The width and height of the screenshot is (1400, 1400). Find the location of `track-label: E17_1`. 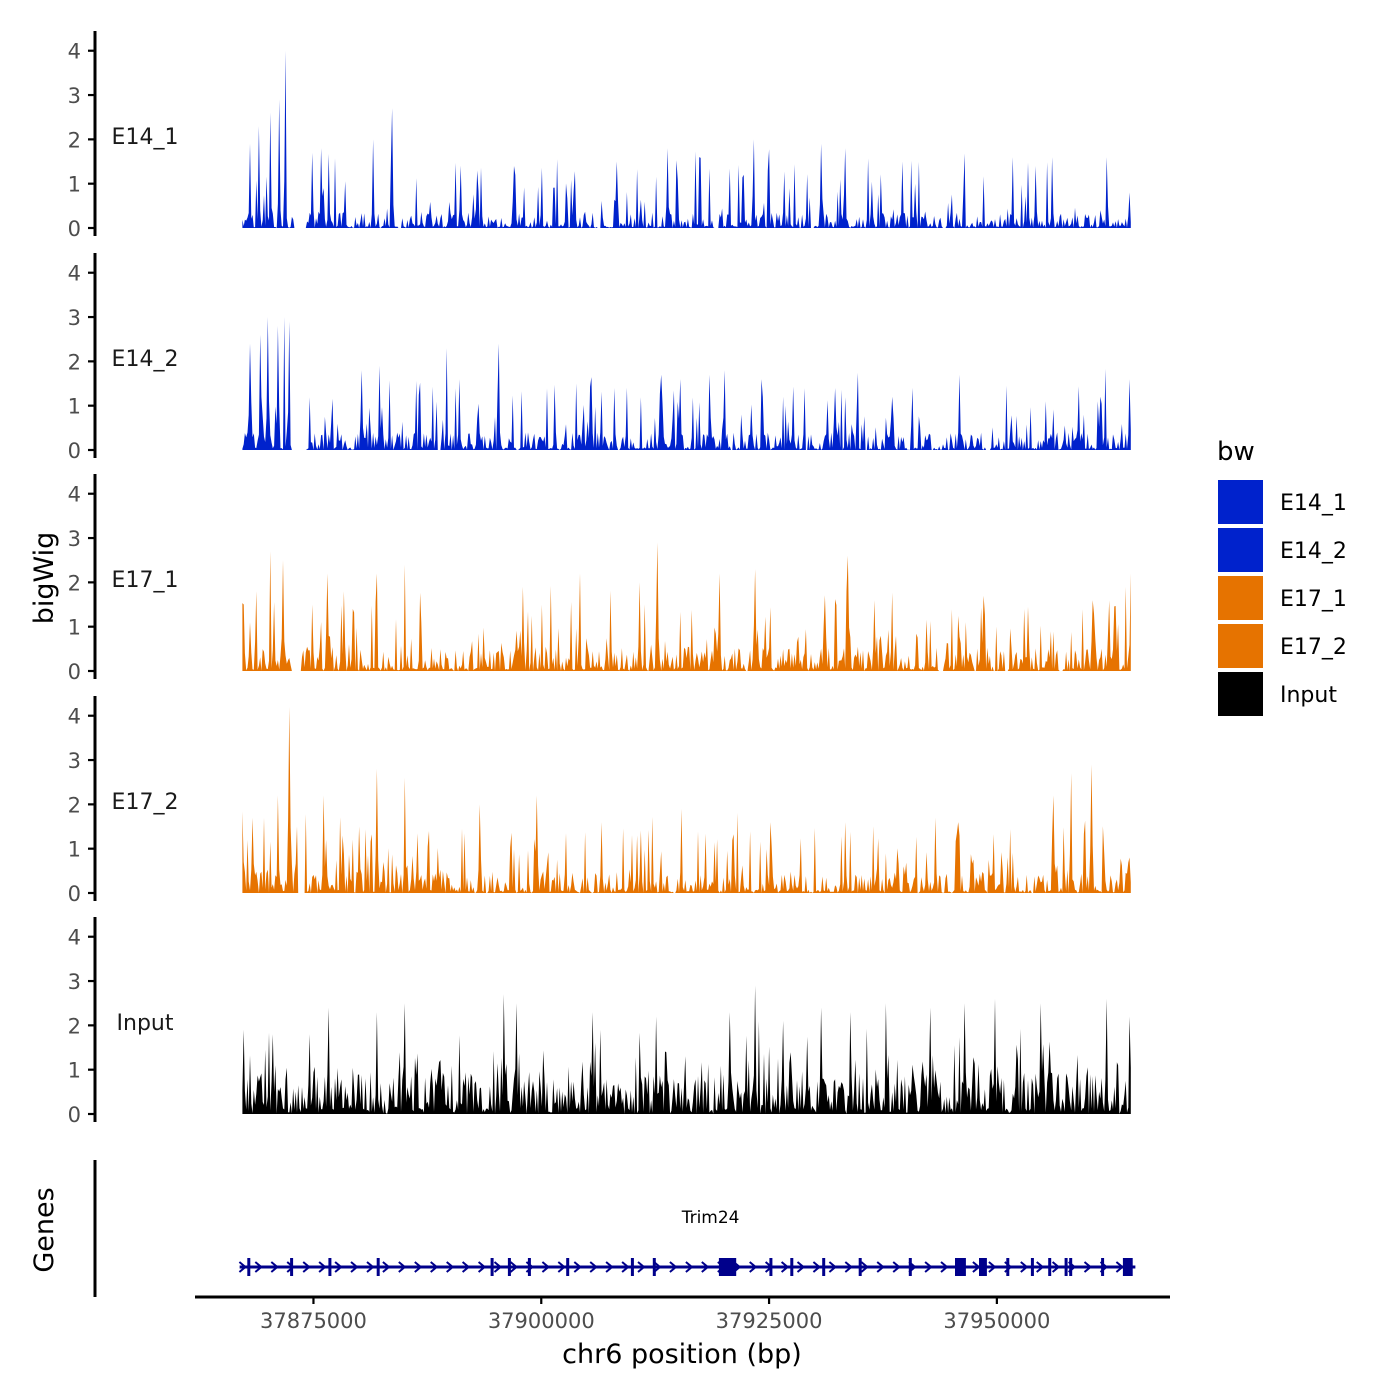

track-label: E17_1 is located at coordinates (145, 580).